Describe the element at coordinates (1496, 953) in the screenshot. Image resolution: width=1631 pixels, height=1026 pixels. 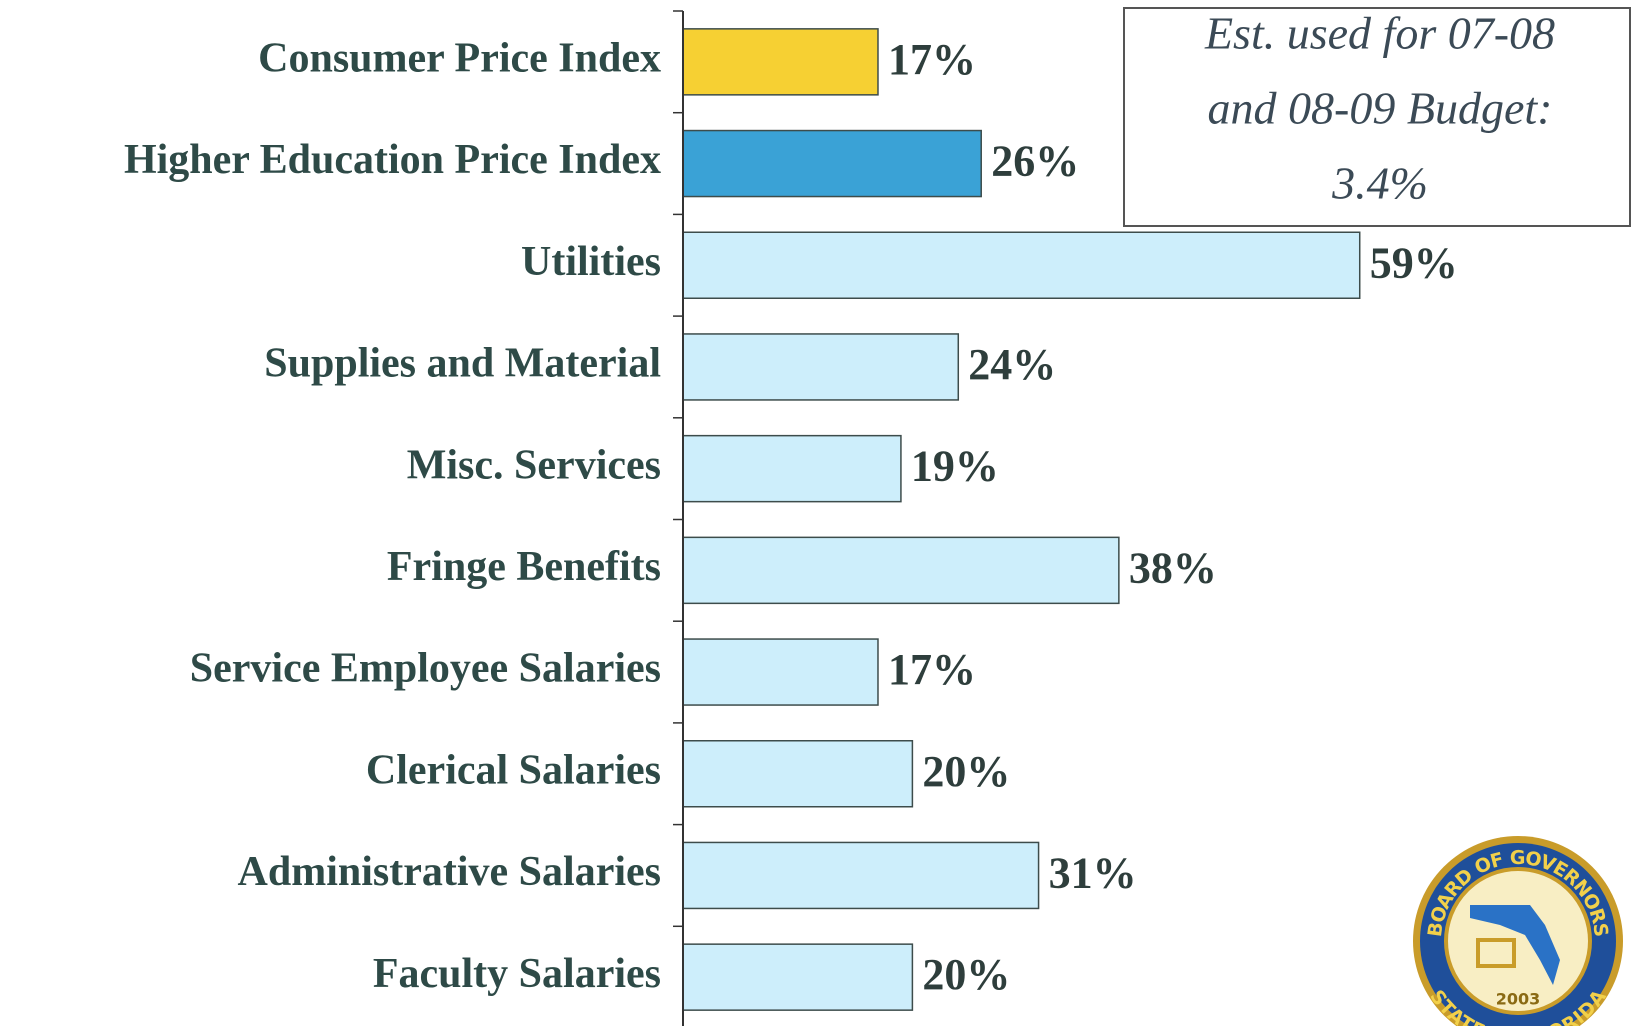
I see `logo-book` at that location.